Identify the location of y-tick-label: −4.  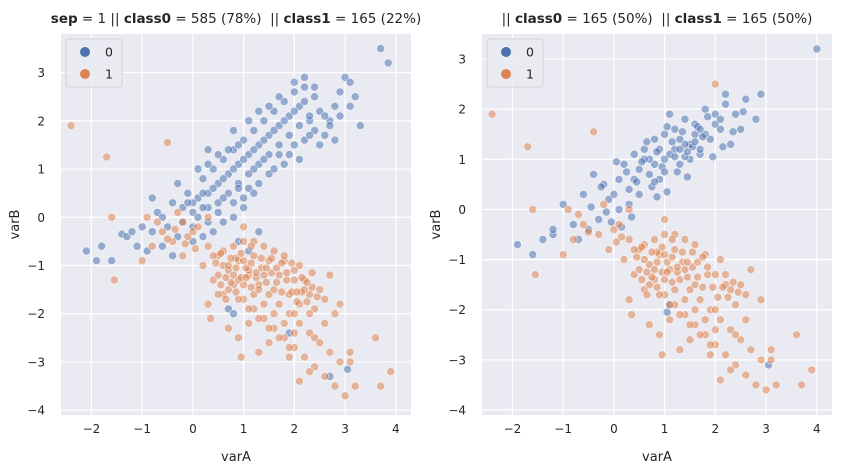
(36, 411).